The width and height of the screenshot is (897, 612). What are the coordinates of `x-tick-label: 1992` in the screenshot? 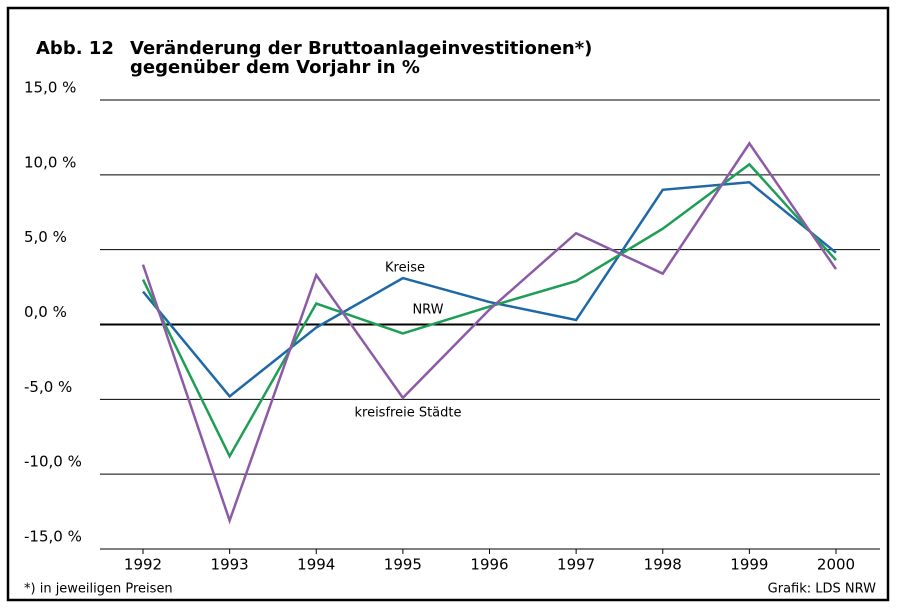 It's located at (143, 565).